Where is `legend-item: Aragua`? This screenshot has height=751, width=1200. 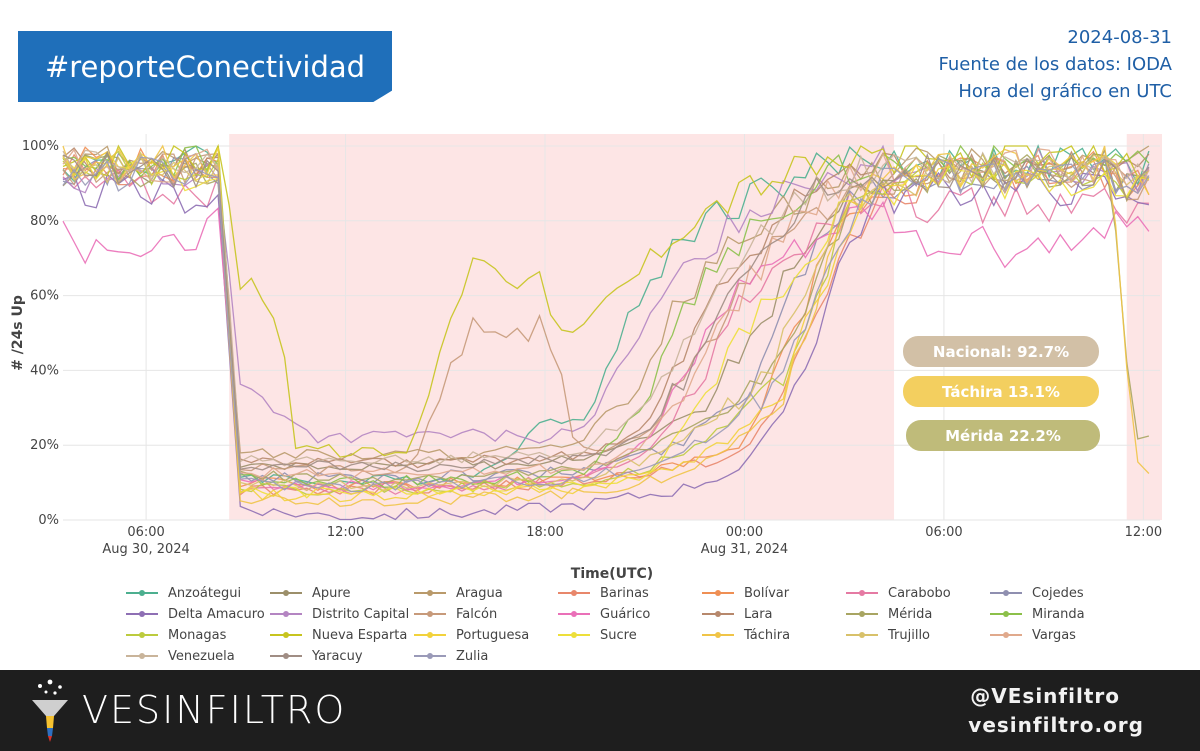 legend-item: Aragua is located at coordinates (458, 593).